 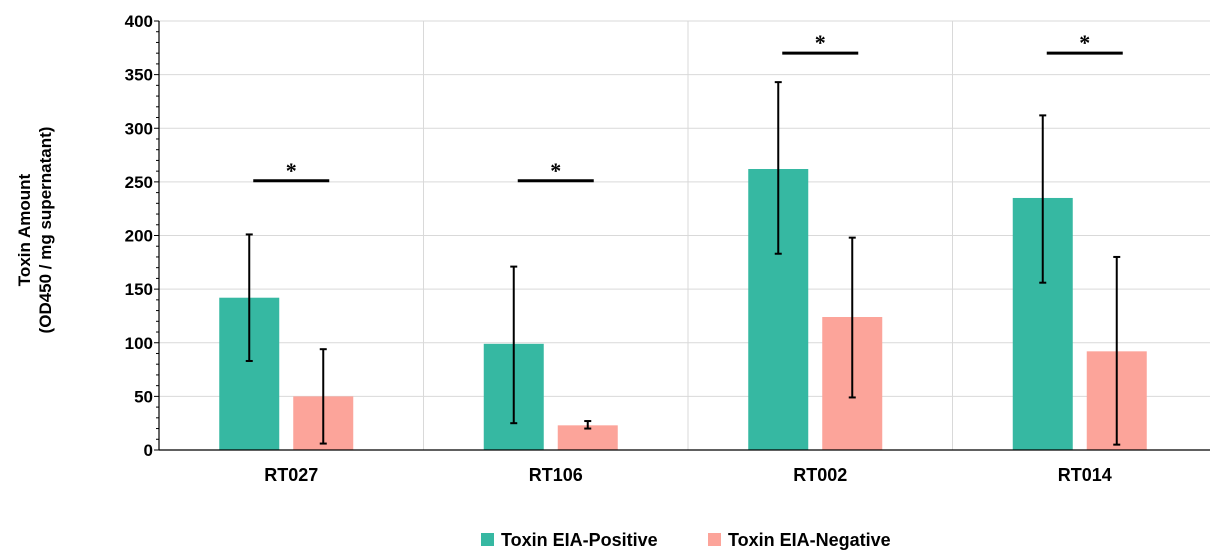 What do you see at coordinates (139, 236) in the screenshot?
I see `y-tick-label: 200` at bounding box center [139, 236].